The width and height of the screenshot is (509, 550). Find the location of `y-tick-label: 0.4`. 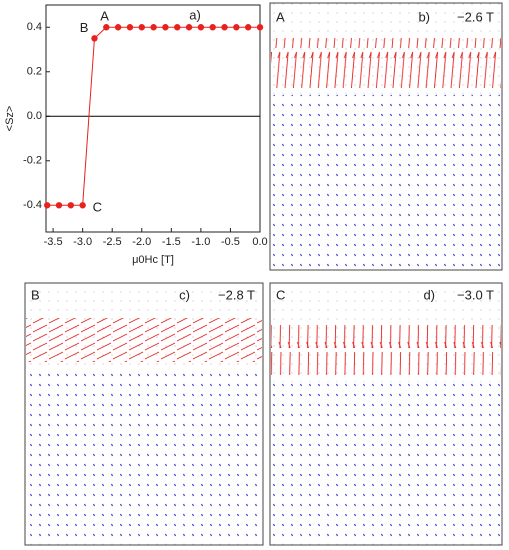

y-tick-label: 0.4 is located at coordinates (34, 27).